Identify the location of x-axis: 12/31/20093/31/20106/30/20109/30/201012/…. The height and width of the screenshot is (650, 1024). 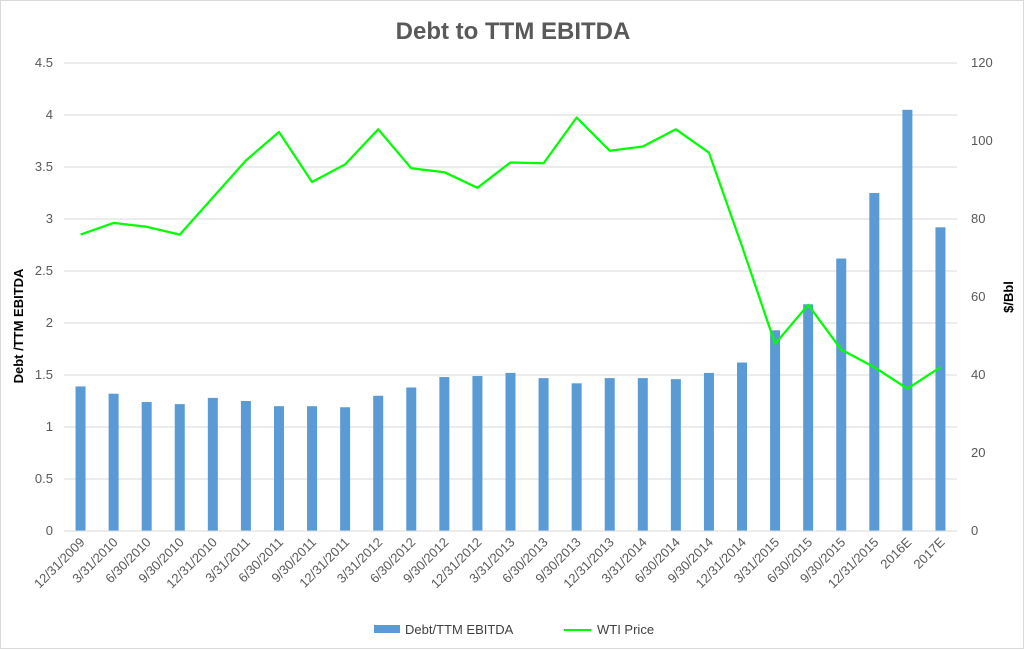
(494, 560).